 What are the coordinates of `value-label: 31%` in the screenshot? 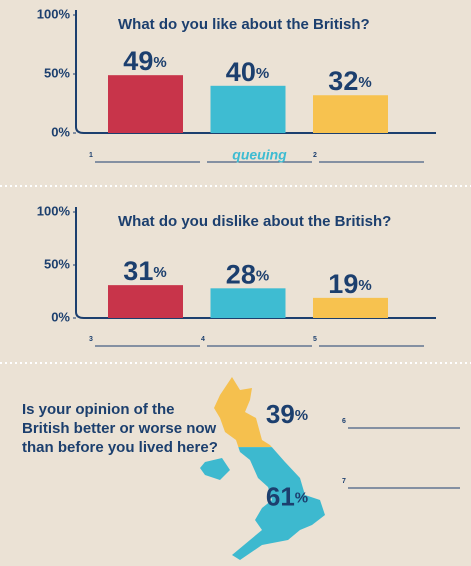 It's located at (144, 271).